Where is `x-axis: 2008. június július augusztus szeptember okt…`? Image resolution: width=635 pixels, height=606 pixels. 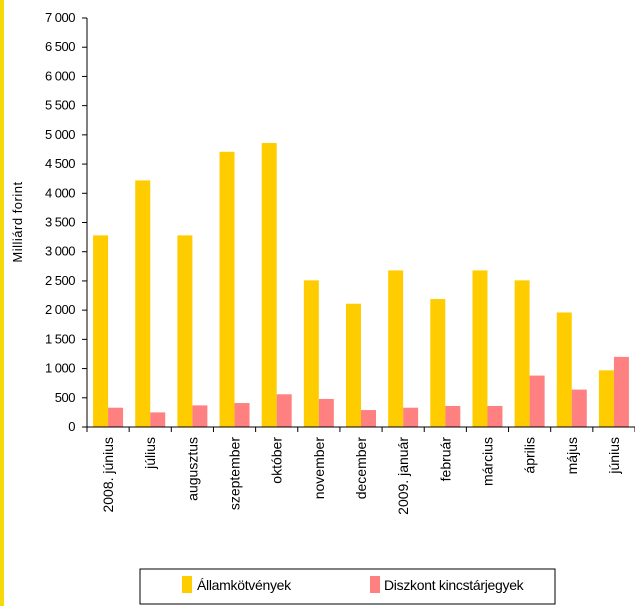
x-axis: 2008. június július augusztus szeptember okt… is located at coordinates (360, 470).